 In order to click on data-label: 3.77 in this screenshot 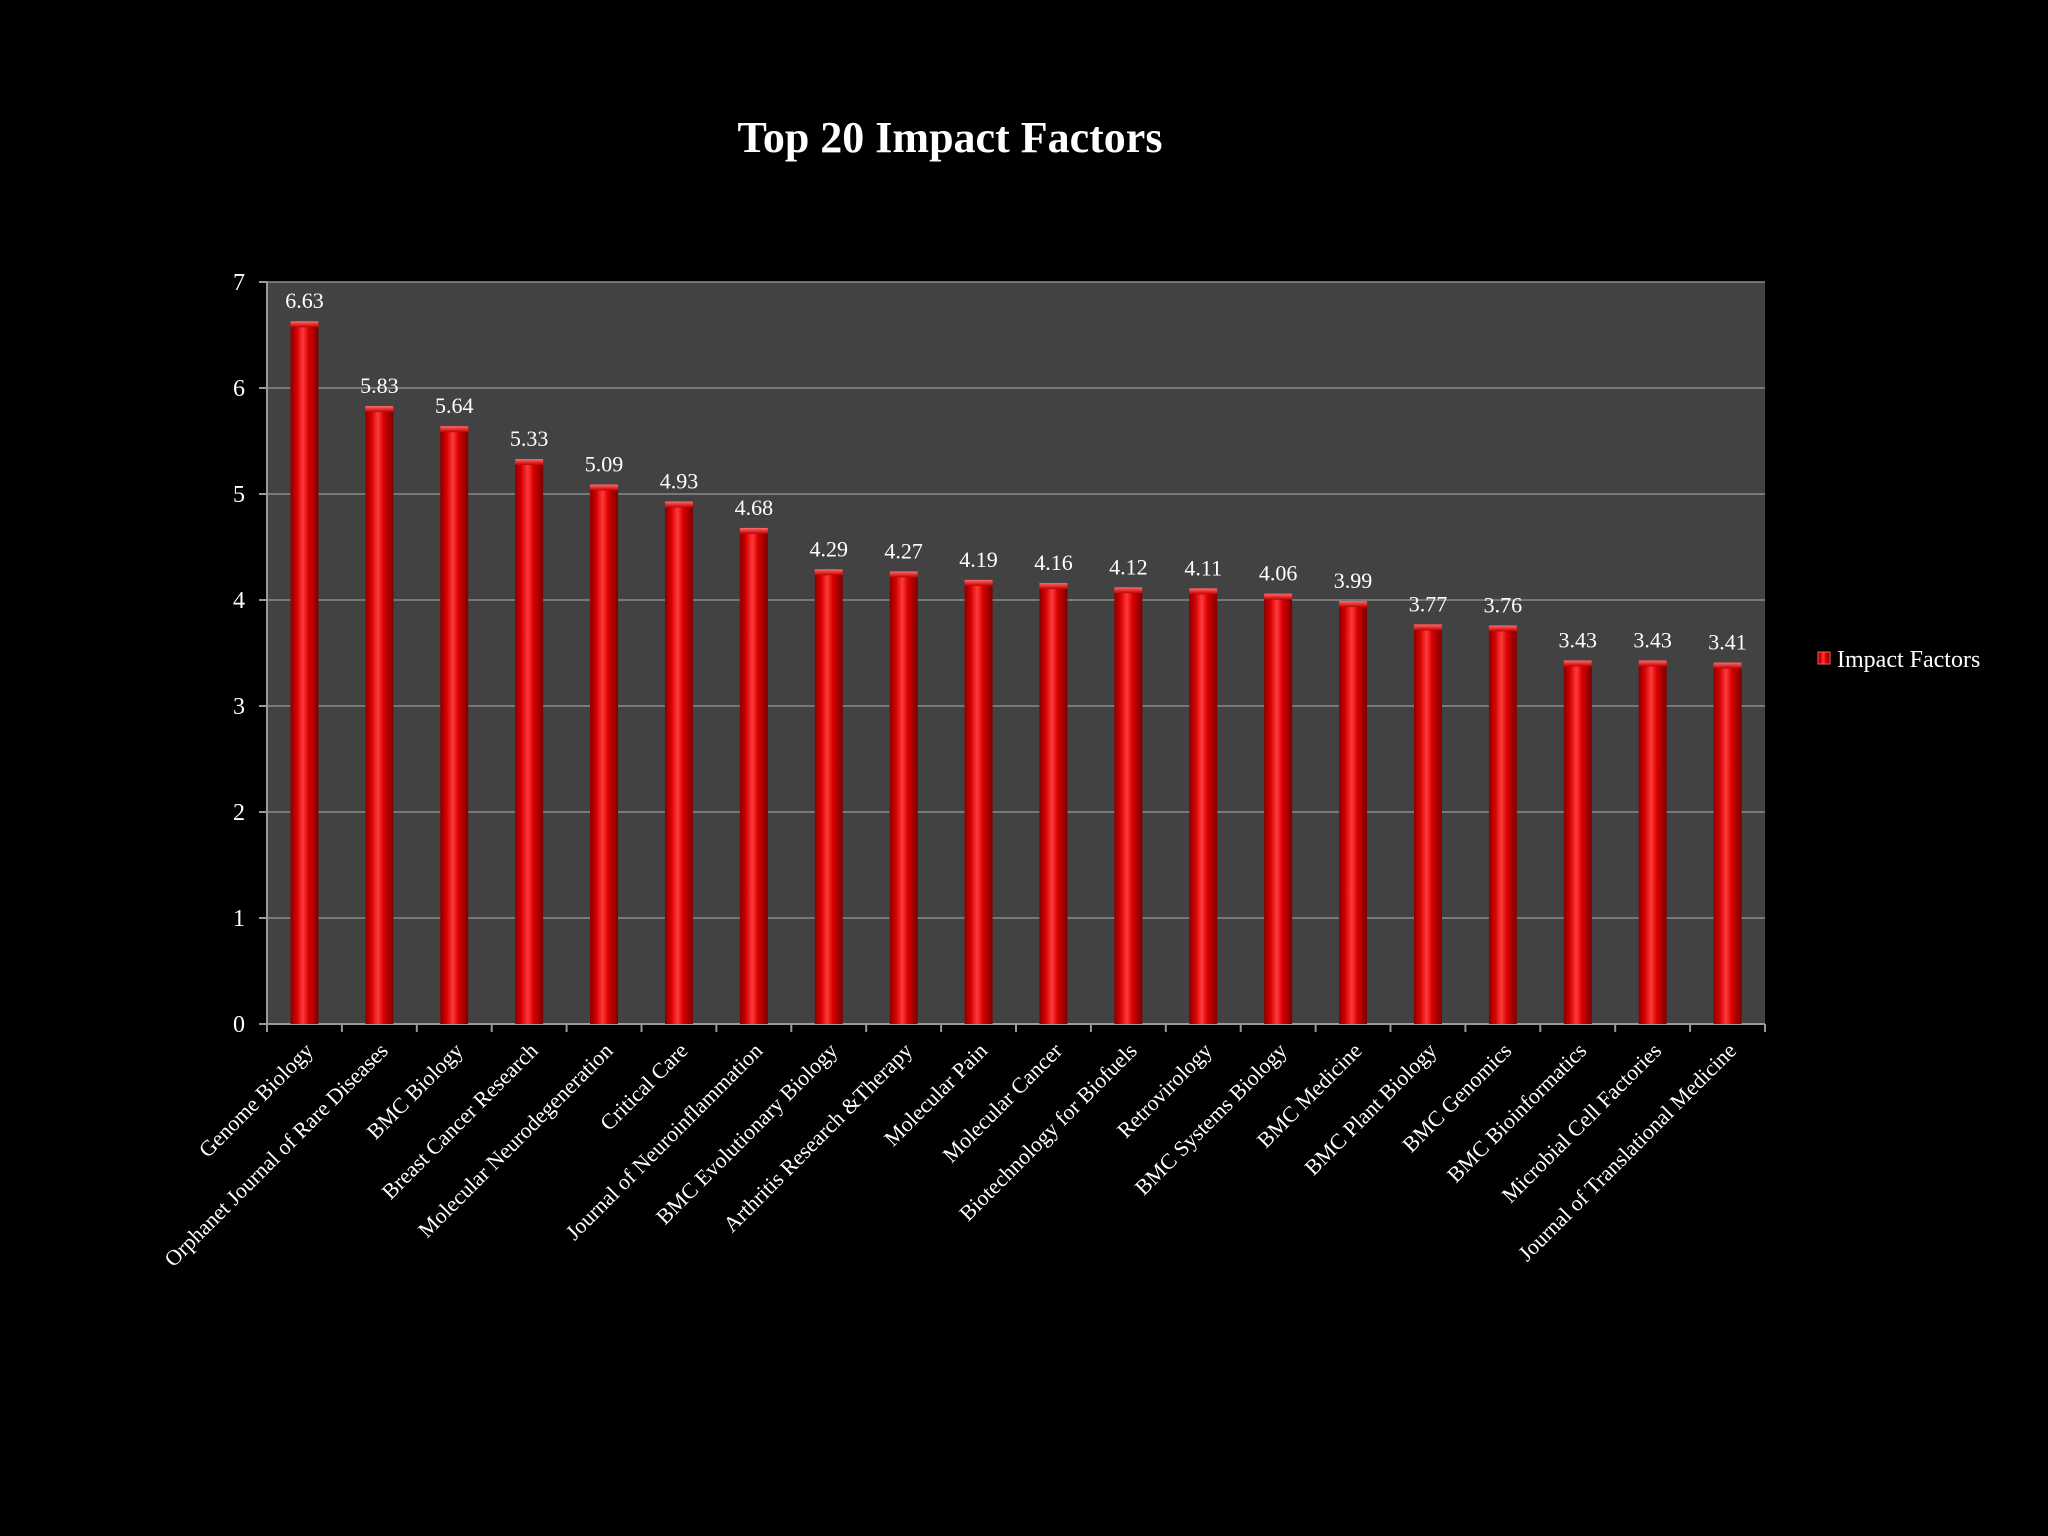, I will do `click(1428, 603)`.